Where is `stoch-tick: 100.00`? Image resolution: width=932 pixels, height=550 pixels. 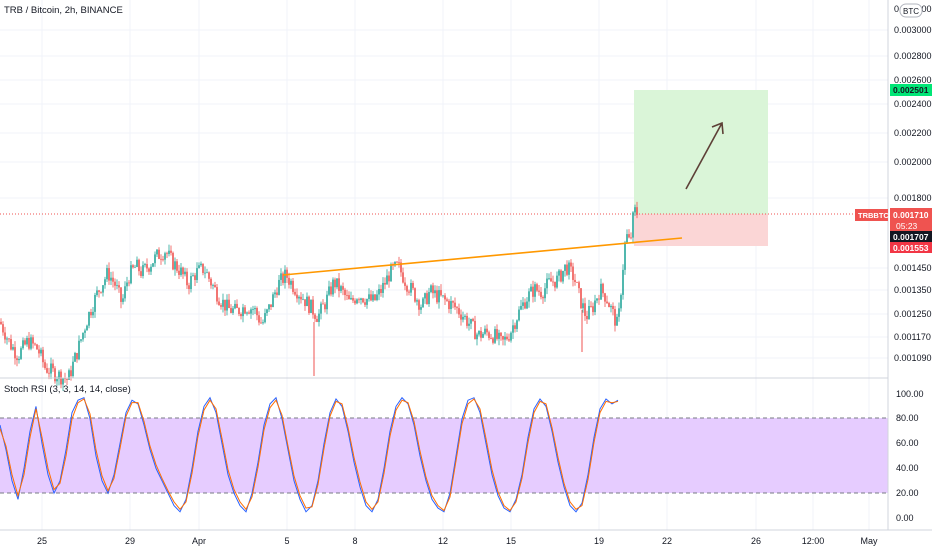 stoch-tick: 100.00 is located at coordinates (910, 394).